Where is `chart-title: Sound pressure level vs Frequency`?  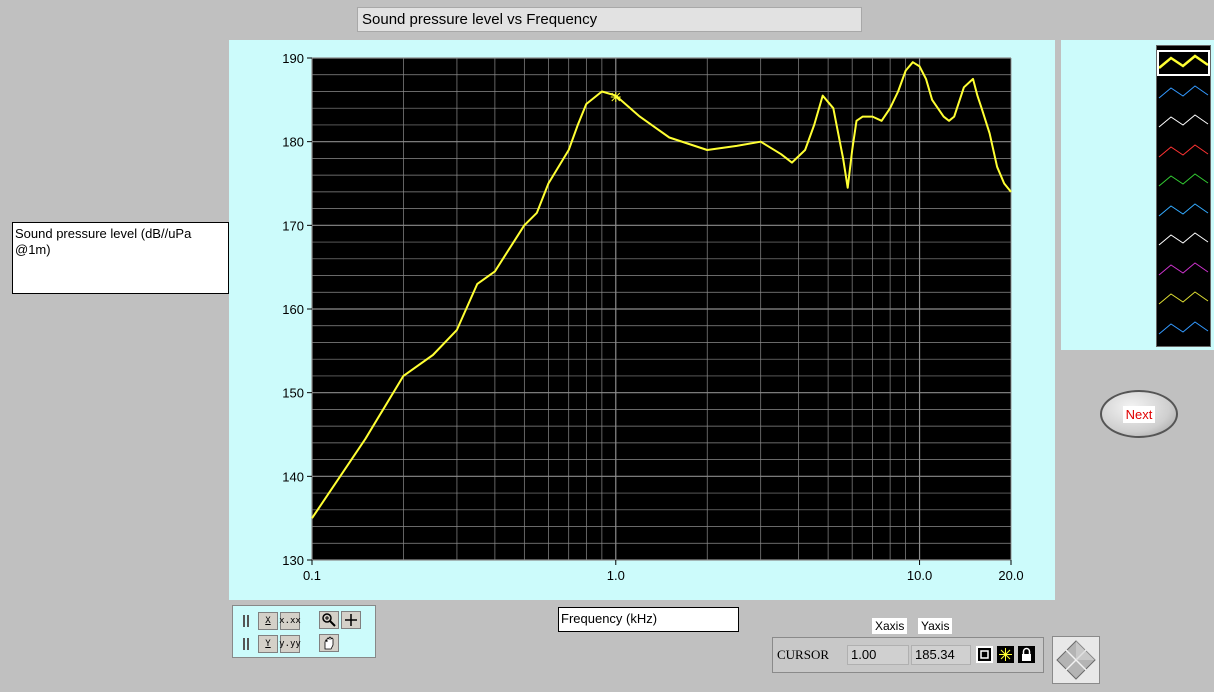
chart-title: Sound pressure level vs Frequency is located at coordinates (609, 19).